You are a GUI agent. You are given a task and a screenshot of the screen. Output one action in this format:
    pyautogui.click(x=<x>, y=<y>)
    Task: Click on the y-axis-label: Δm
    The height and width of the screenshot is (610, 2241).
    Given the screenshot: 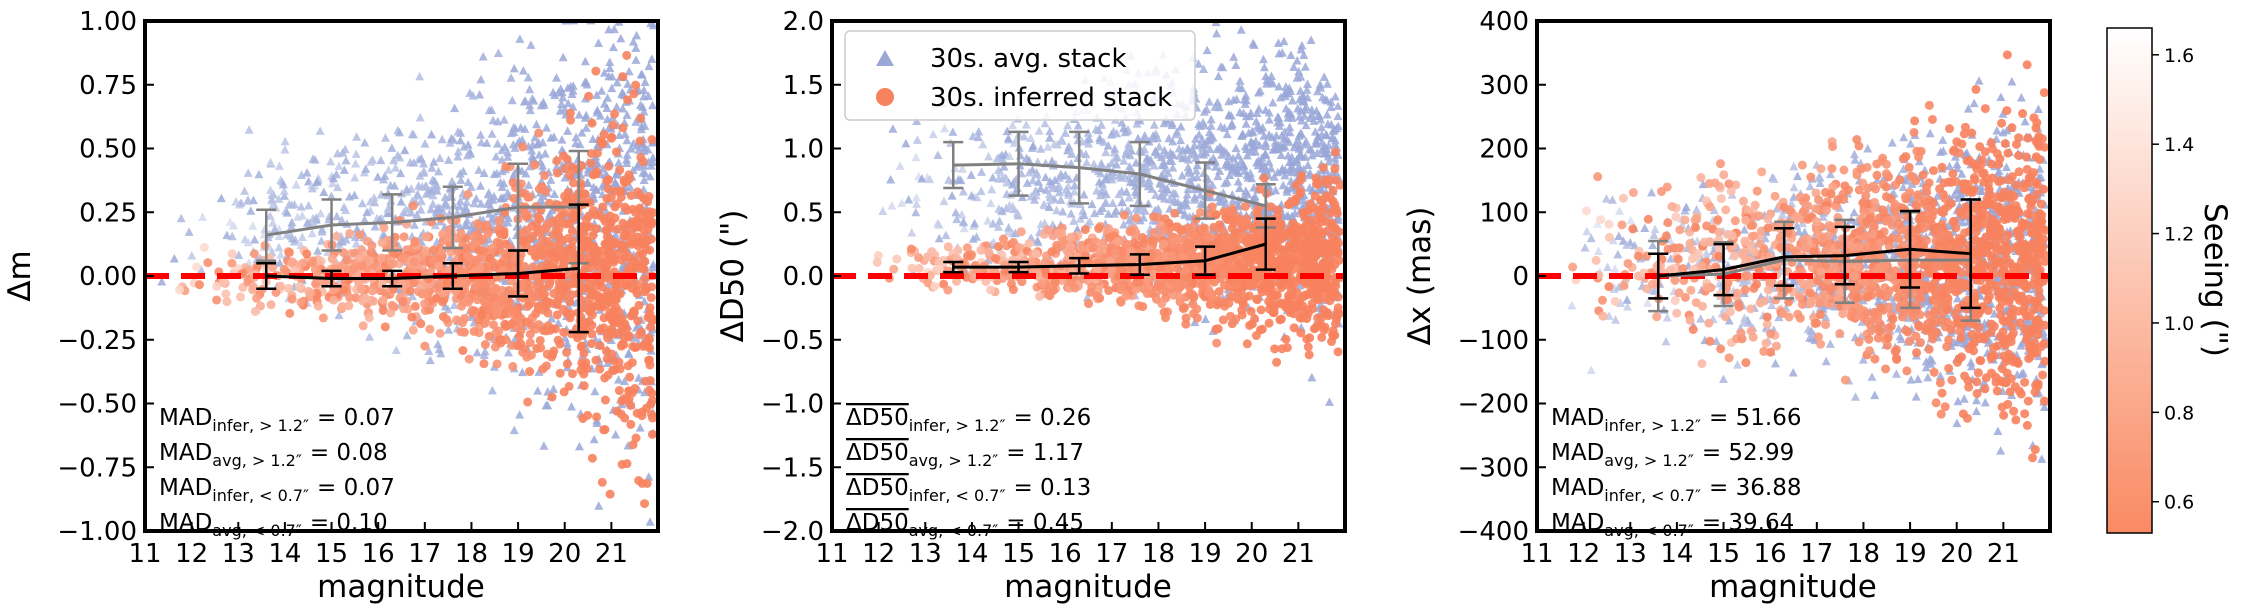 What is the action you would take?
    pyautogui.click(x=20, y=275)
    